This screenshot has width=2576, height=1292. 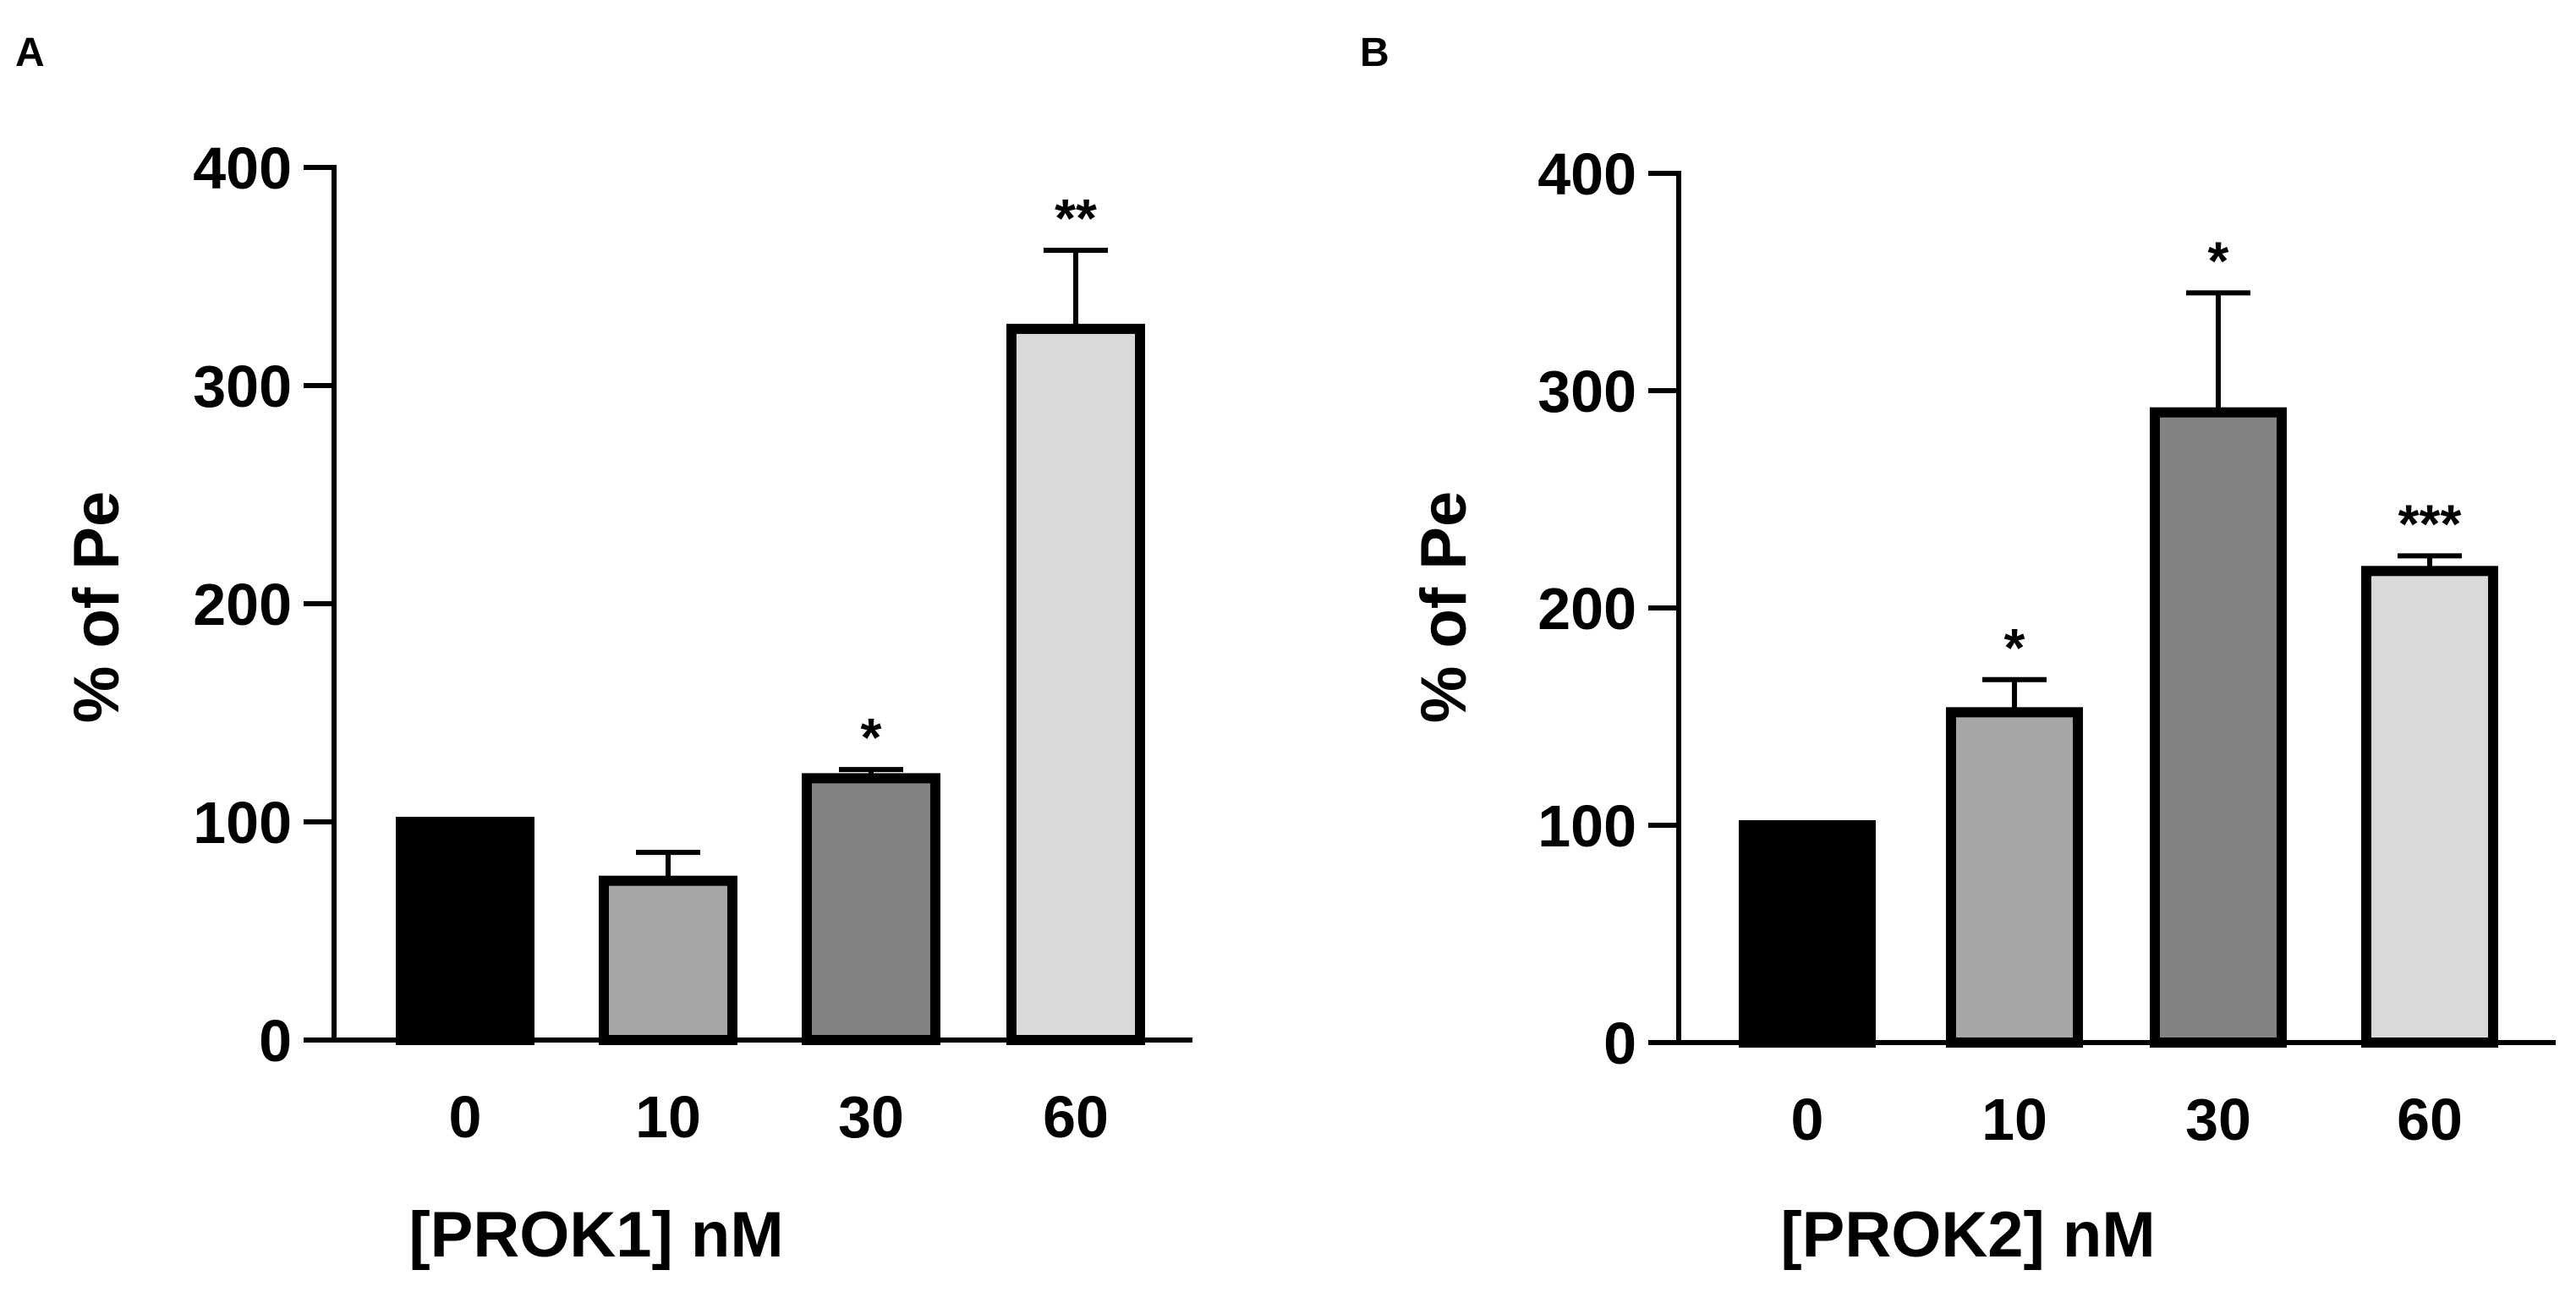 I want to click on panel-a-y-tick-label: 100, so click(x=242, y=823).